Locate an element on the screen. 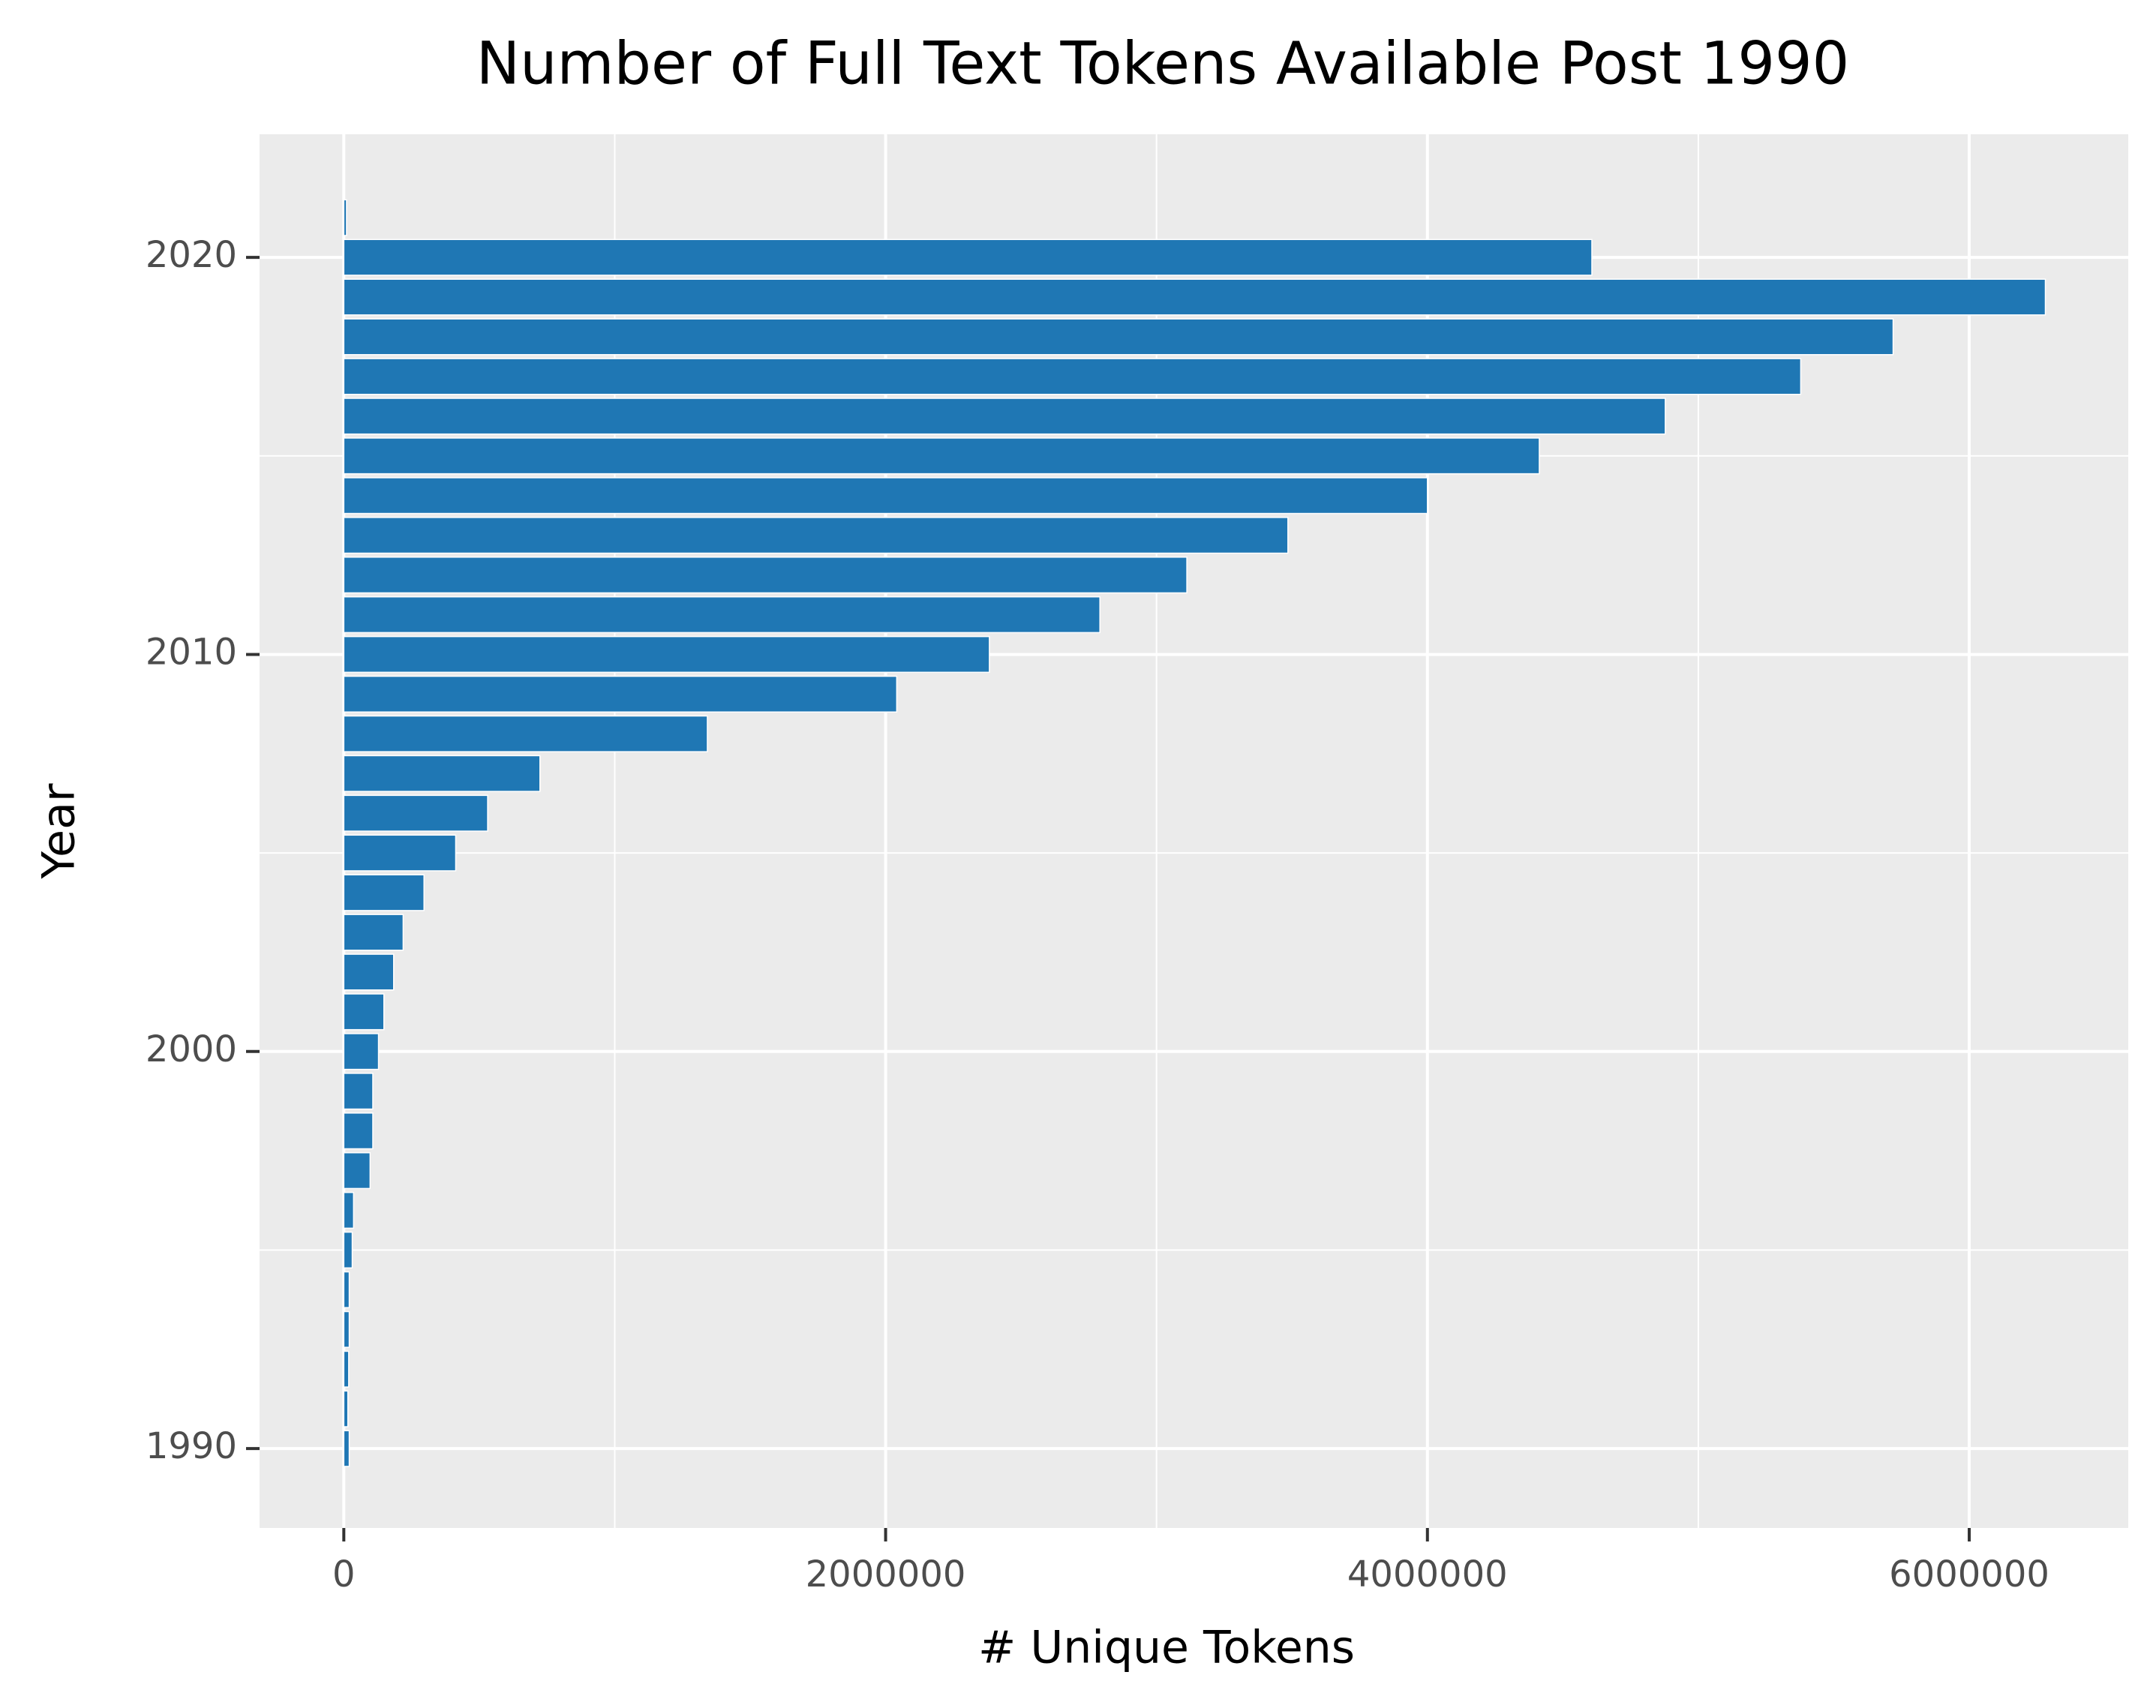 This screenshot has width=2156, height=1708. y-tick-label: 2000 is located at coordinates (191, 1049).